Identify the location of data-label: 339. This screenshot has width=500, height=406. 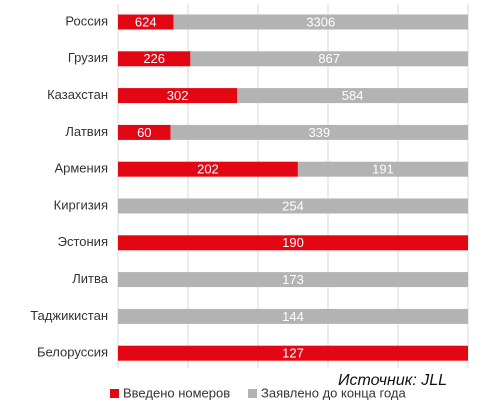
(319, 132).